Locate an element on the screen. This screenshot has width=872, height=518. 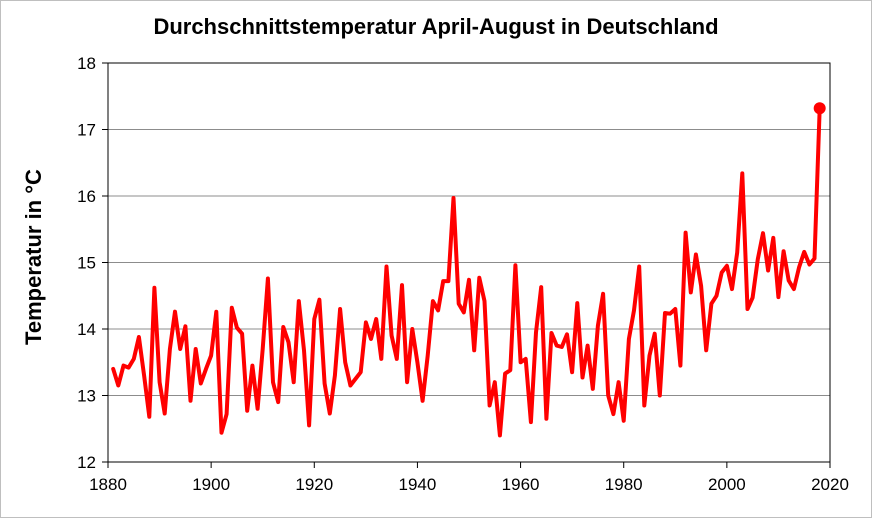
x-tick-label: 1900 is located at coordinates (211, 484).